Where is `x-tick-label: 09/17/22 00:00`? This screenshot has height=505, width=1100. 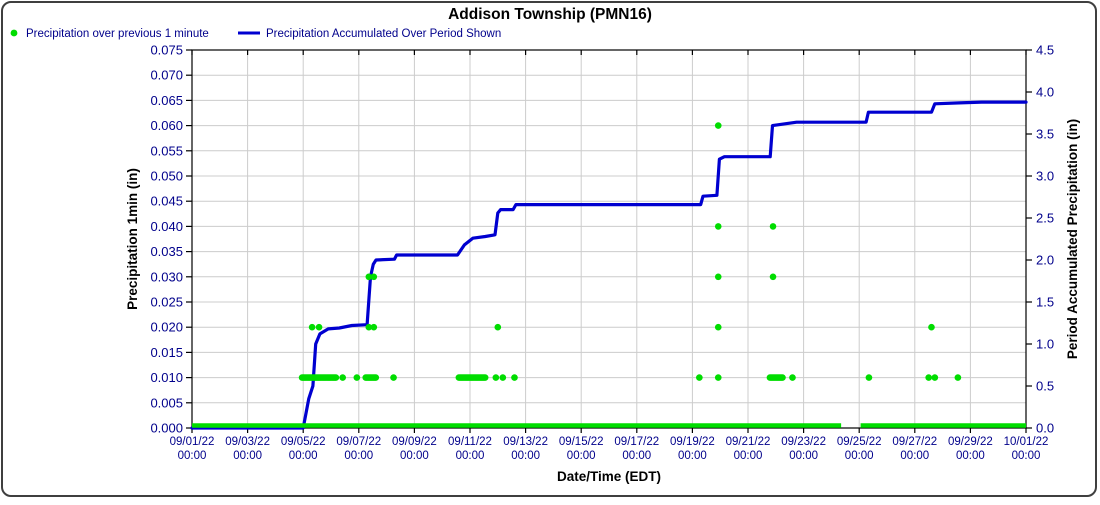 x-tick-label: 09/17/22 00:00 is located at coordinates (636, 449).